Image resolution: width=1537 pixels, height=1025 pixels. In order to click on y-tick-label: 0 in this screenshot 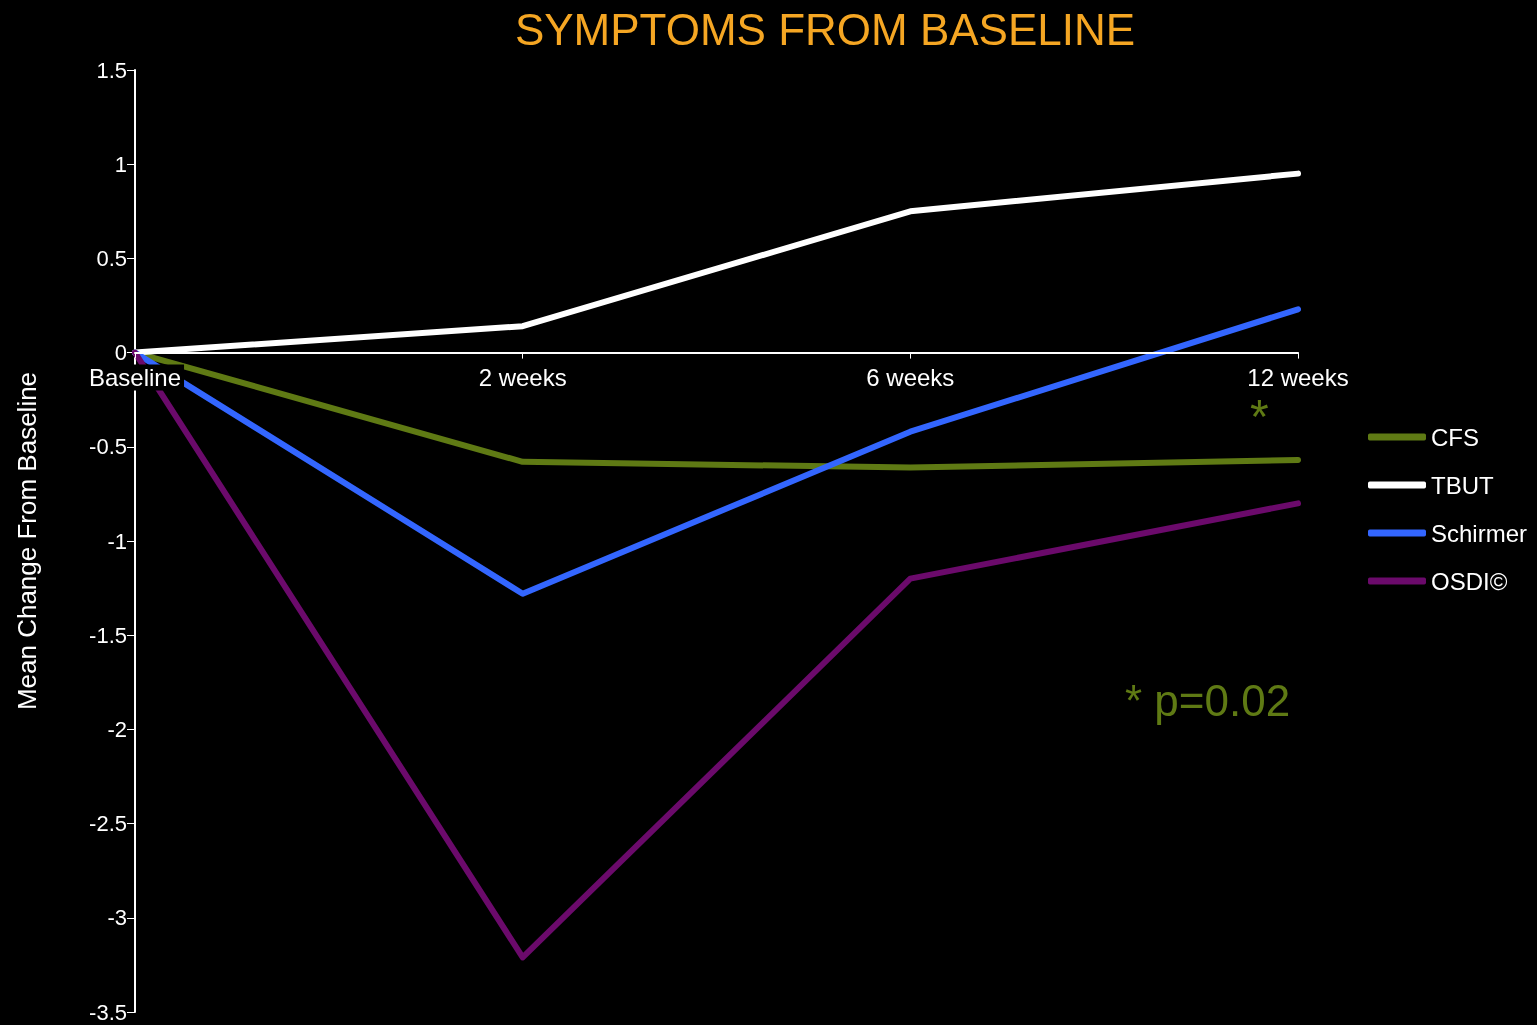, I will do `click(120, 353)`.